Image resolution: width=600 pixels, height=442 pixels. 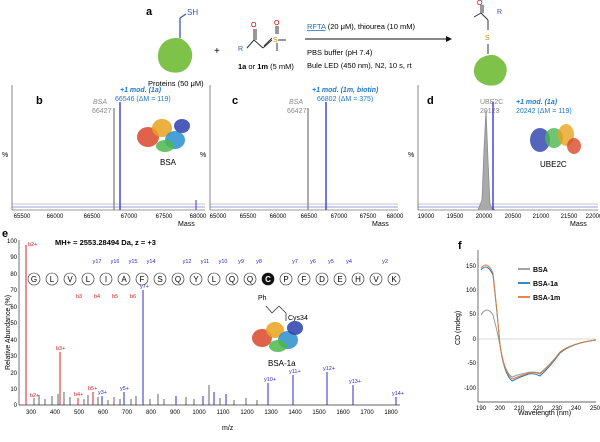 What do you see at coordinates (349, 262) in the screenshot?
I see `svg-text: y4` at bounding box center [349, 262].